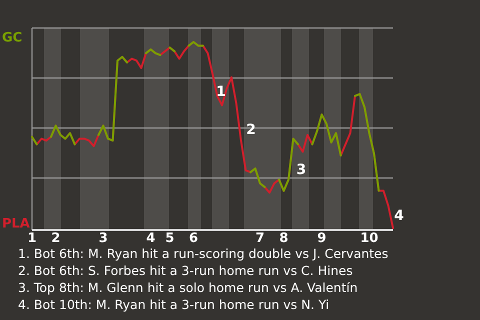 The height and width of the screenshot is (320, 480). Describe the element at coordinates (55, 238) in the screenshot. I see `x-tick-label: 2` at that location.